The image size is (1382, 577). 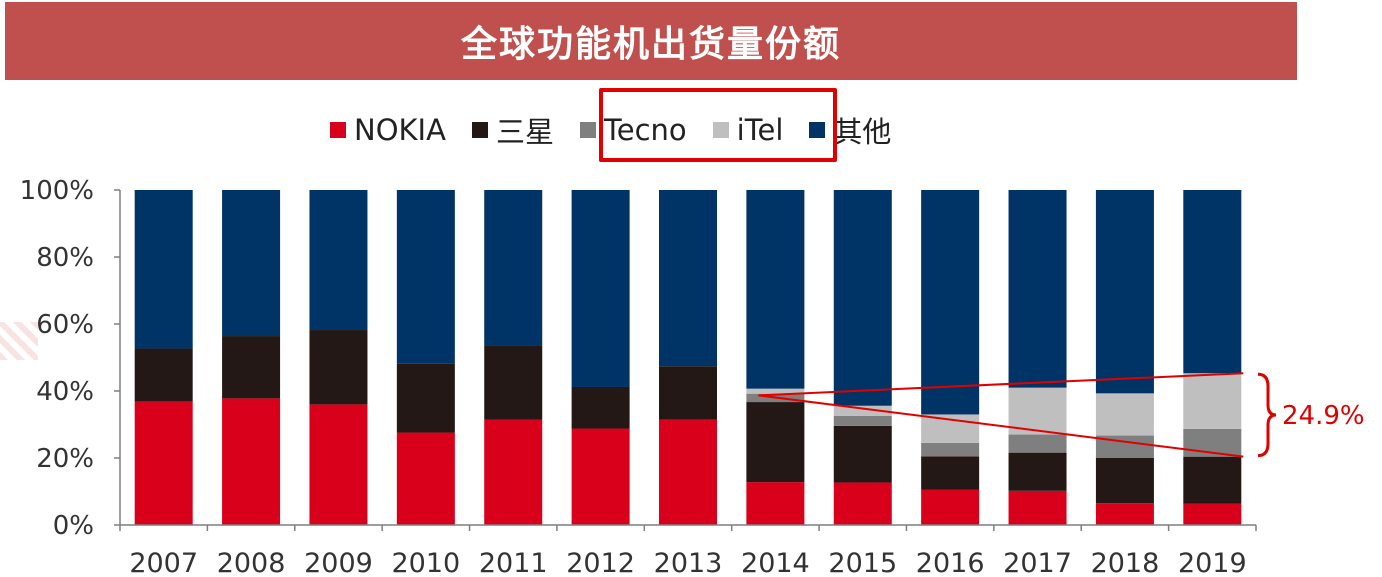 I want to click on chart-title: 全球功能机出货量份额, so click(x=650, y=44).